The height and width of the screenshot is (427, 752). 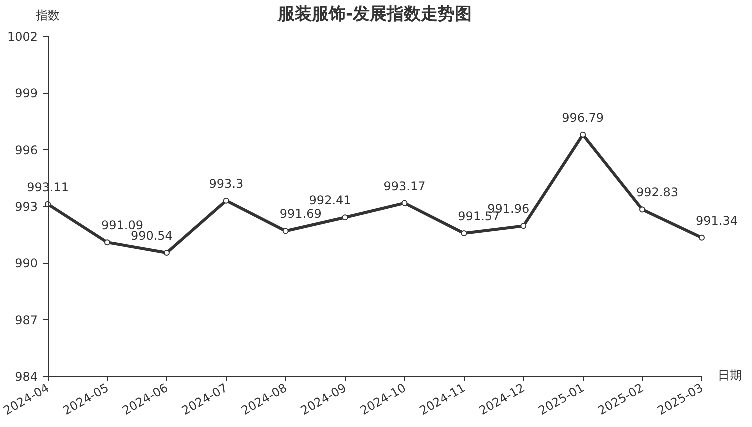 I want to click on data-label: 991.34, so click(x=717, y=221).